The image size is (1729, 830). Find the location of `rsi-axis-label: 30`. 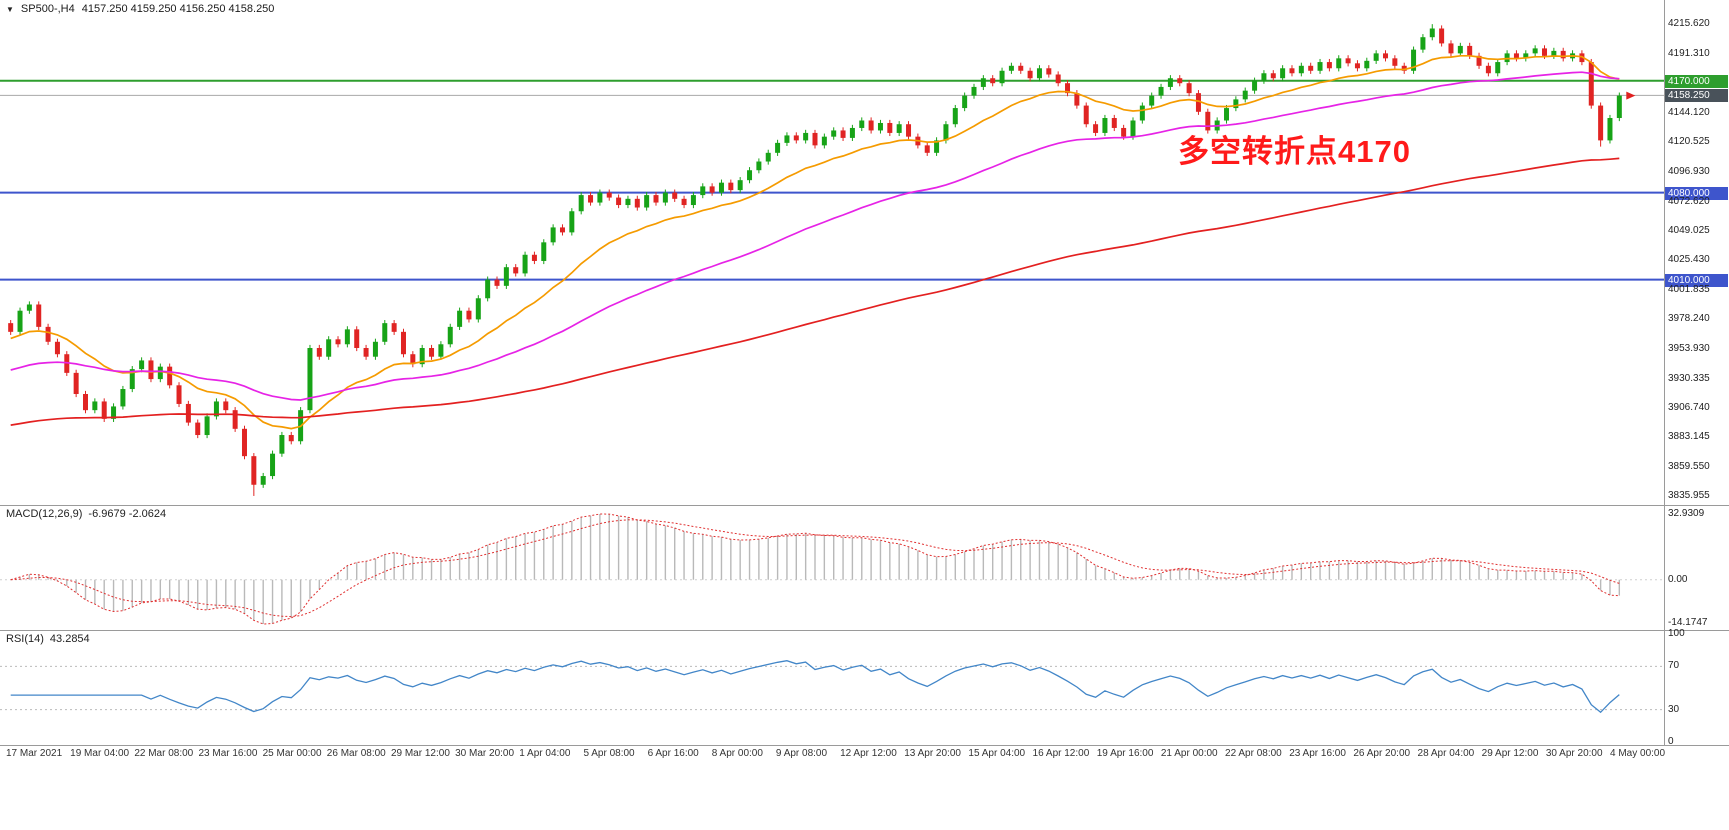

rsi-axis-label: 30 is located at coordinates (1674, 709).